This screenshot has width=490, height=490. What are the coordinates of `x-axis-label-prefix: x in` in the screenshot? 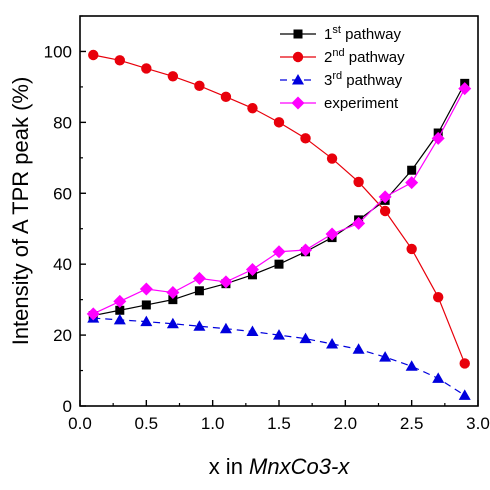 It's located at (229, 466).